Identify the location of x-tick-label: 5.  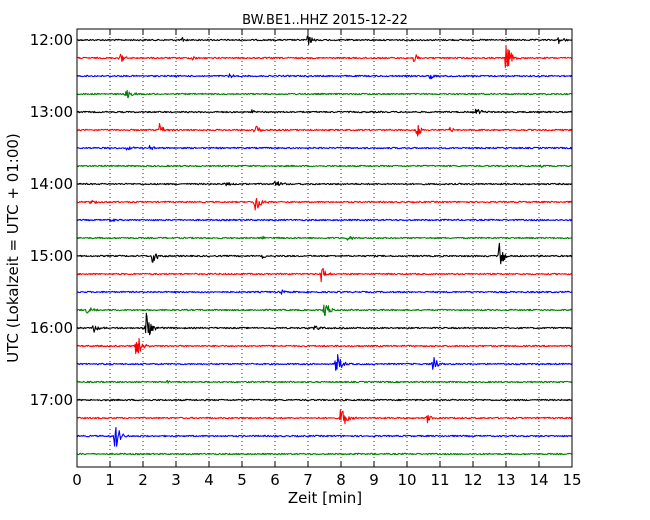
(242, 480).